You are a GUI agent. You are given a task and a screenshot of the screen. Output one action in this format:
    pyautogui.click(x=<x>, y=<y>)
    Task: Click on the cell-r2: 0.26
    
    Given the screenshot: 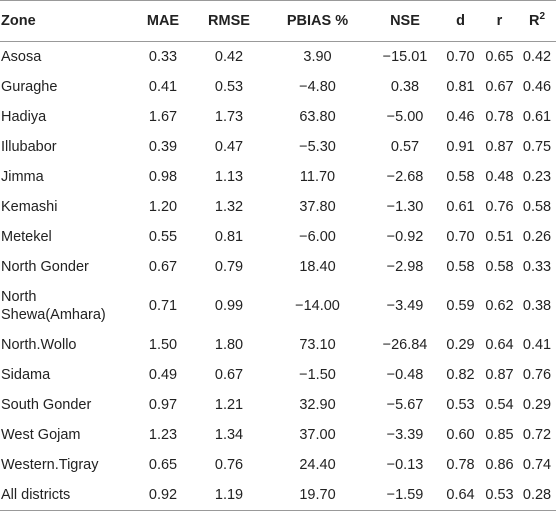 What is the action you would take?
    pyautogui.click(x=537, y=237)
    